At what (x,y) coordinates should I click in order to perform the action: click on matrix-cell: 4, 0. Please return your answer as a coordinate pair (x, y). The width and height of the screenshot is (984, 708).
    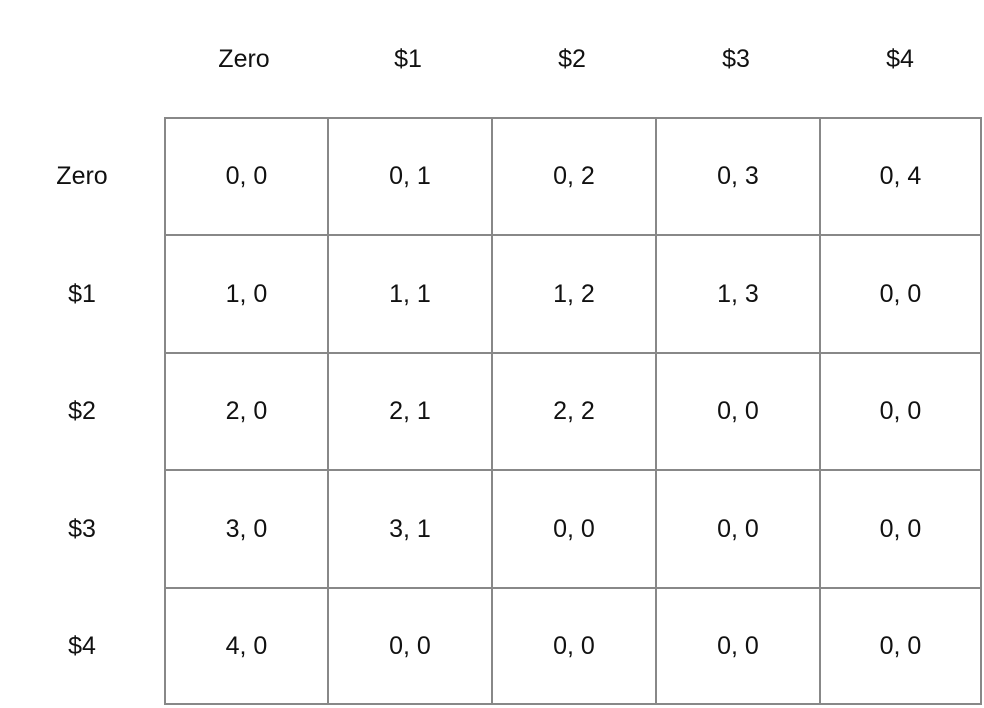
    Looking at the image, I should click on (247, 647).